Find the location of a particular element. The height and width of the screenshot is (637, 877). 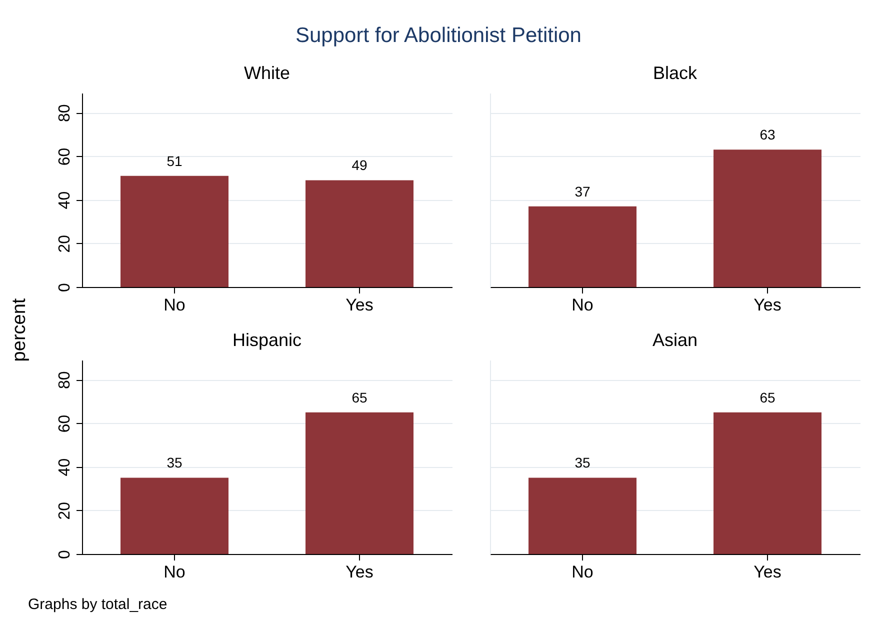

text: Graphs by total_race is located at coordinates (98, 604).